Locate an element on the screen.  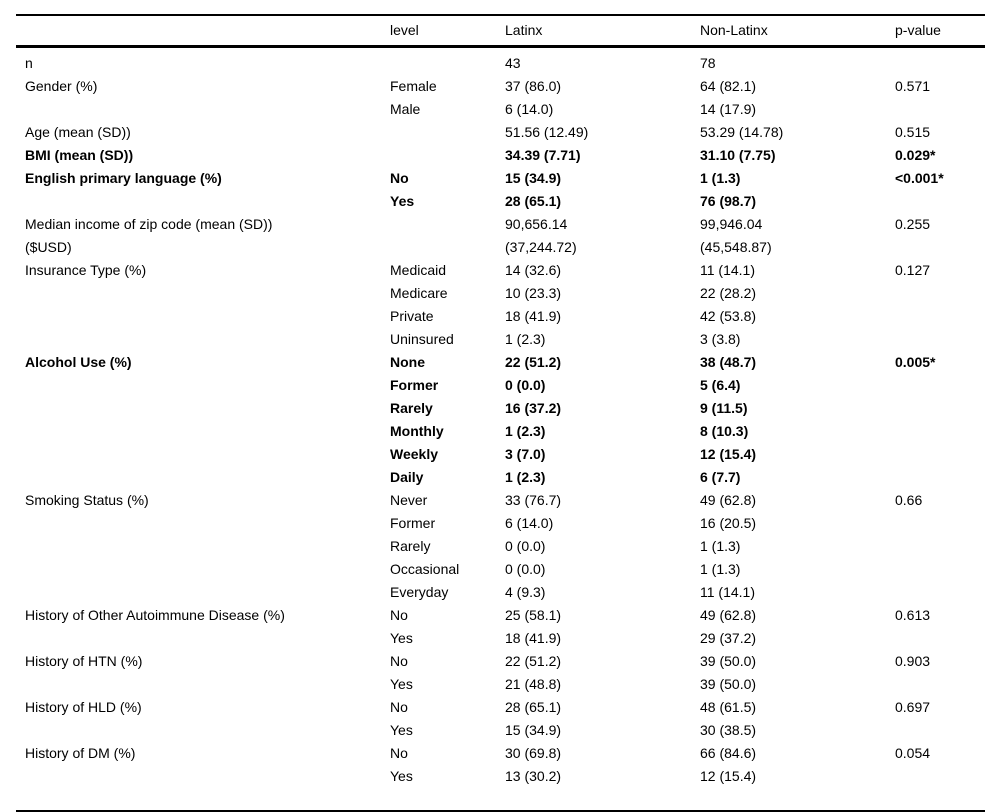
row-level: Medicaid is located at coordinates (418, 270).